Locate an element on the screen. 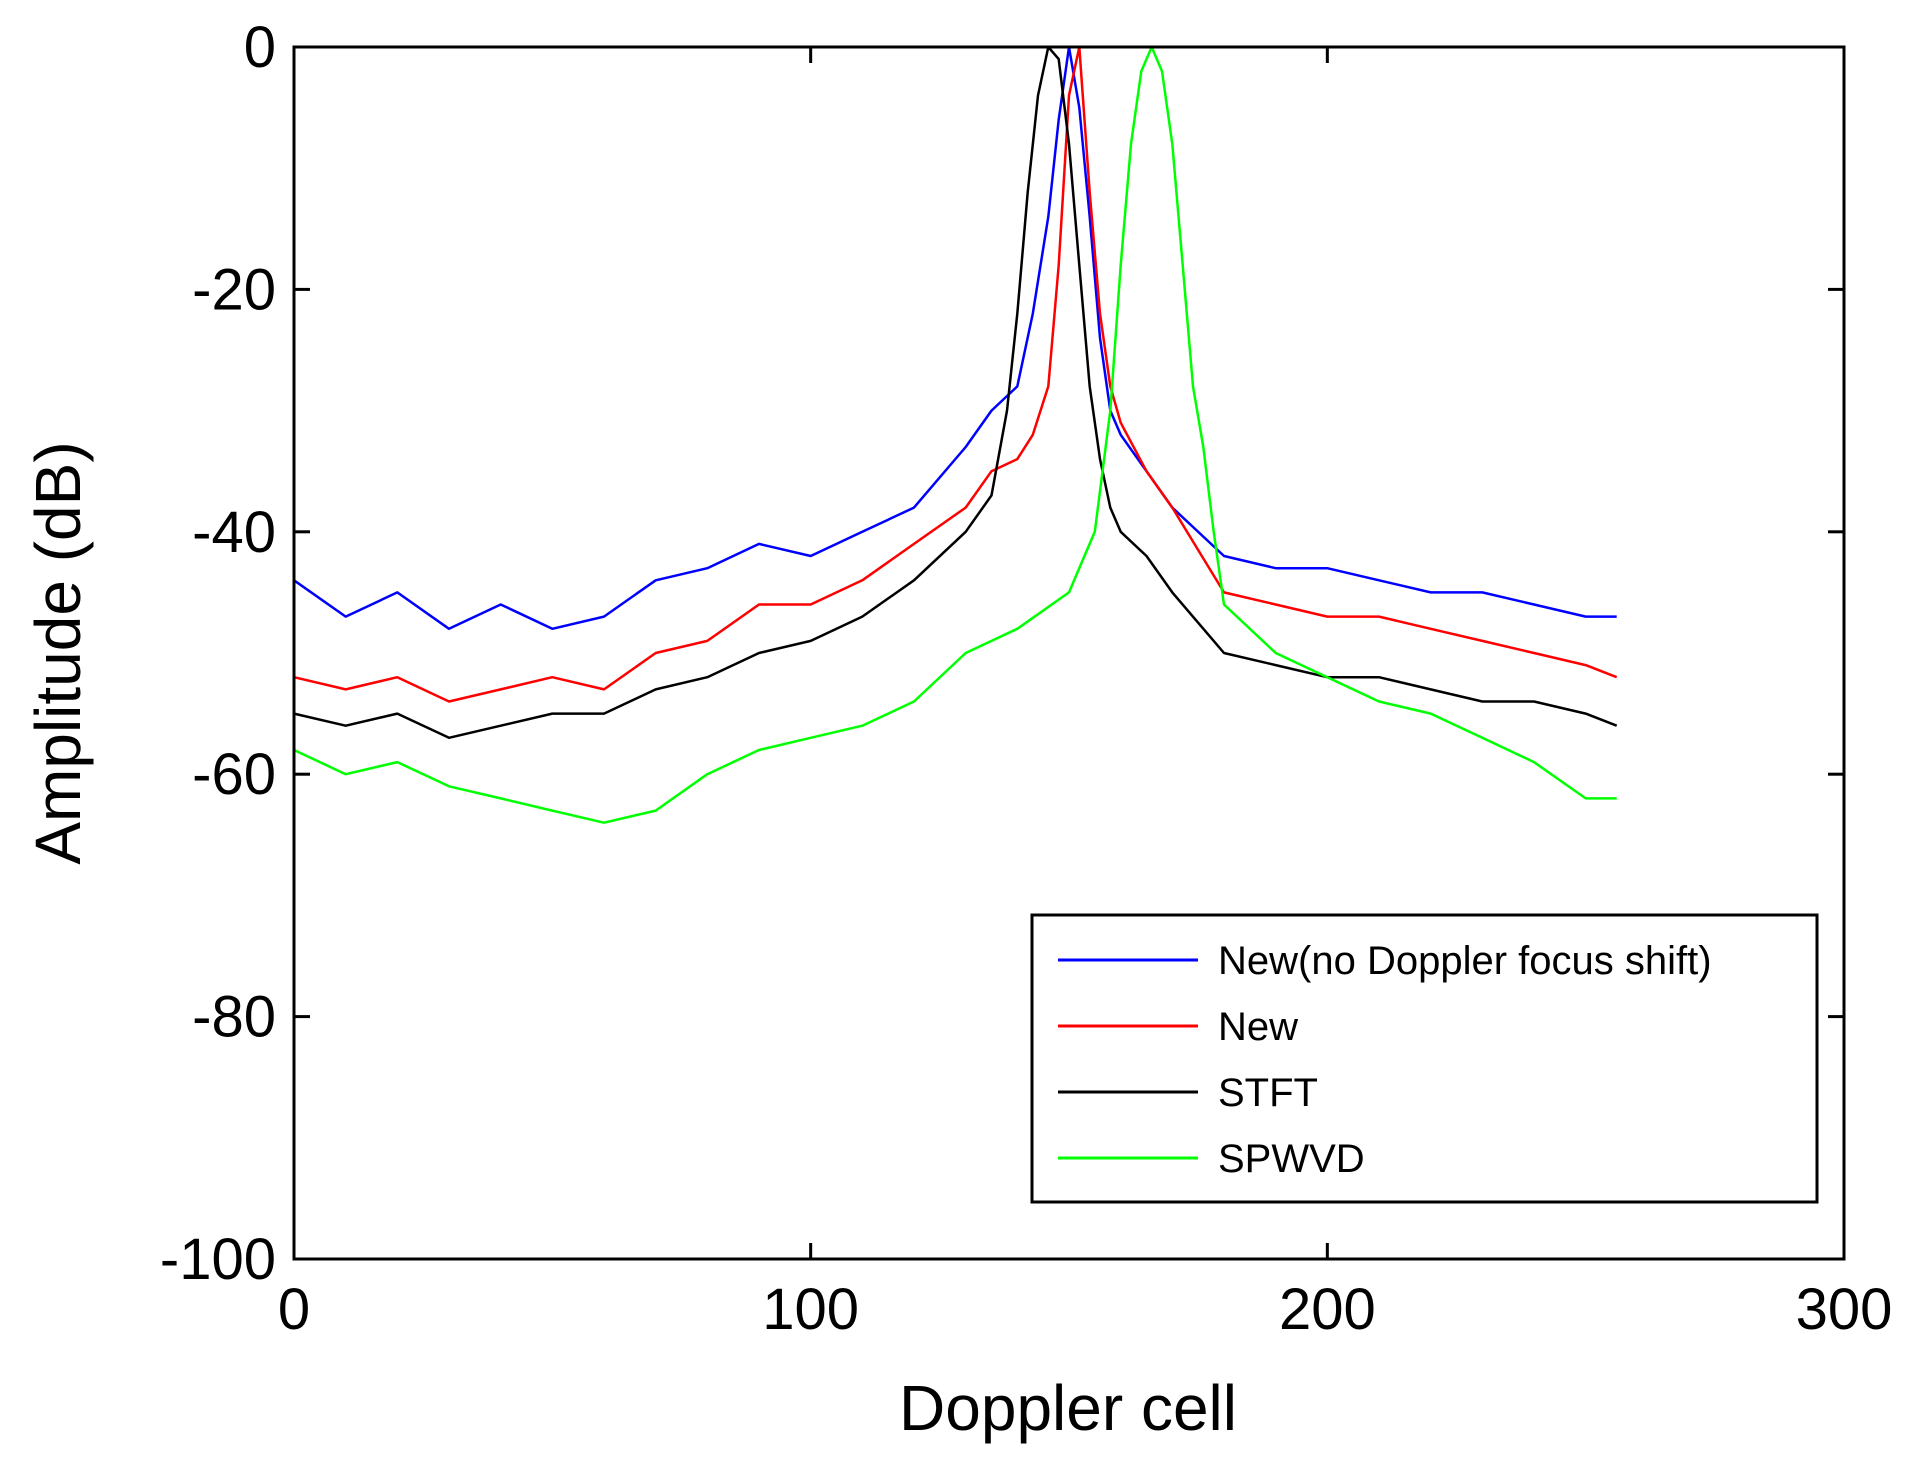 This screenshot has height=1457, width=1915. x-tick-label: 300 is located at coordinates (1844, 1309).